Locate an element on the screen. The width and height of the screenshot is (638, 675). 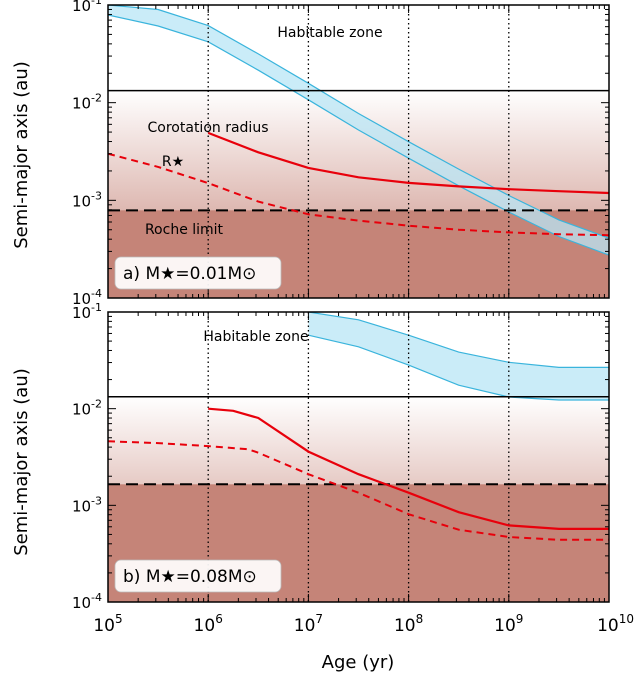
x-tick-label: 10⁶ is located at coordinates (208, 624).